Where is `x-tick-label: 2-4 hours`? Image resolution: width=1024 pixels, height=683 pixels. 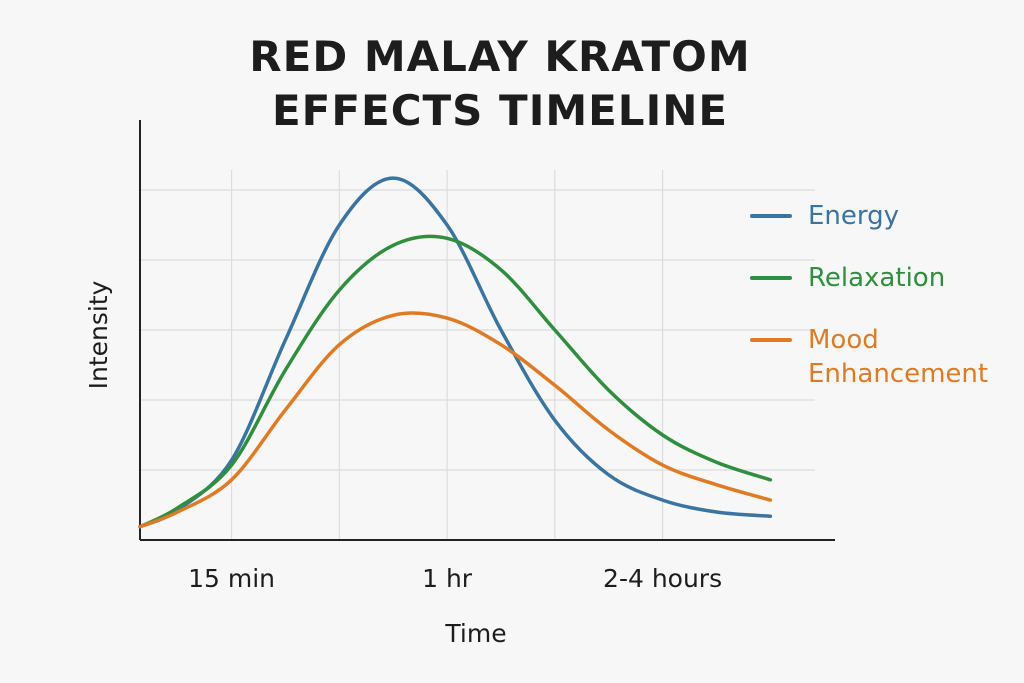
x-tick-label: 2-4 hours is located at coordinates (662, 578).